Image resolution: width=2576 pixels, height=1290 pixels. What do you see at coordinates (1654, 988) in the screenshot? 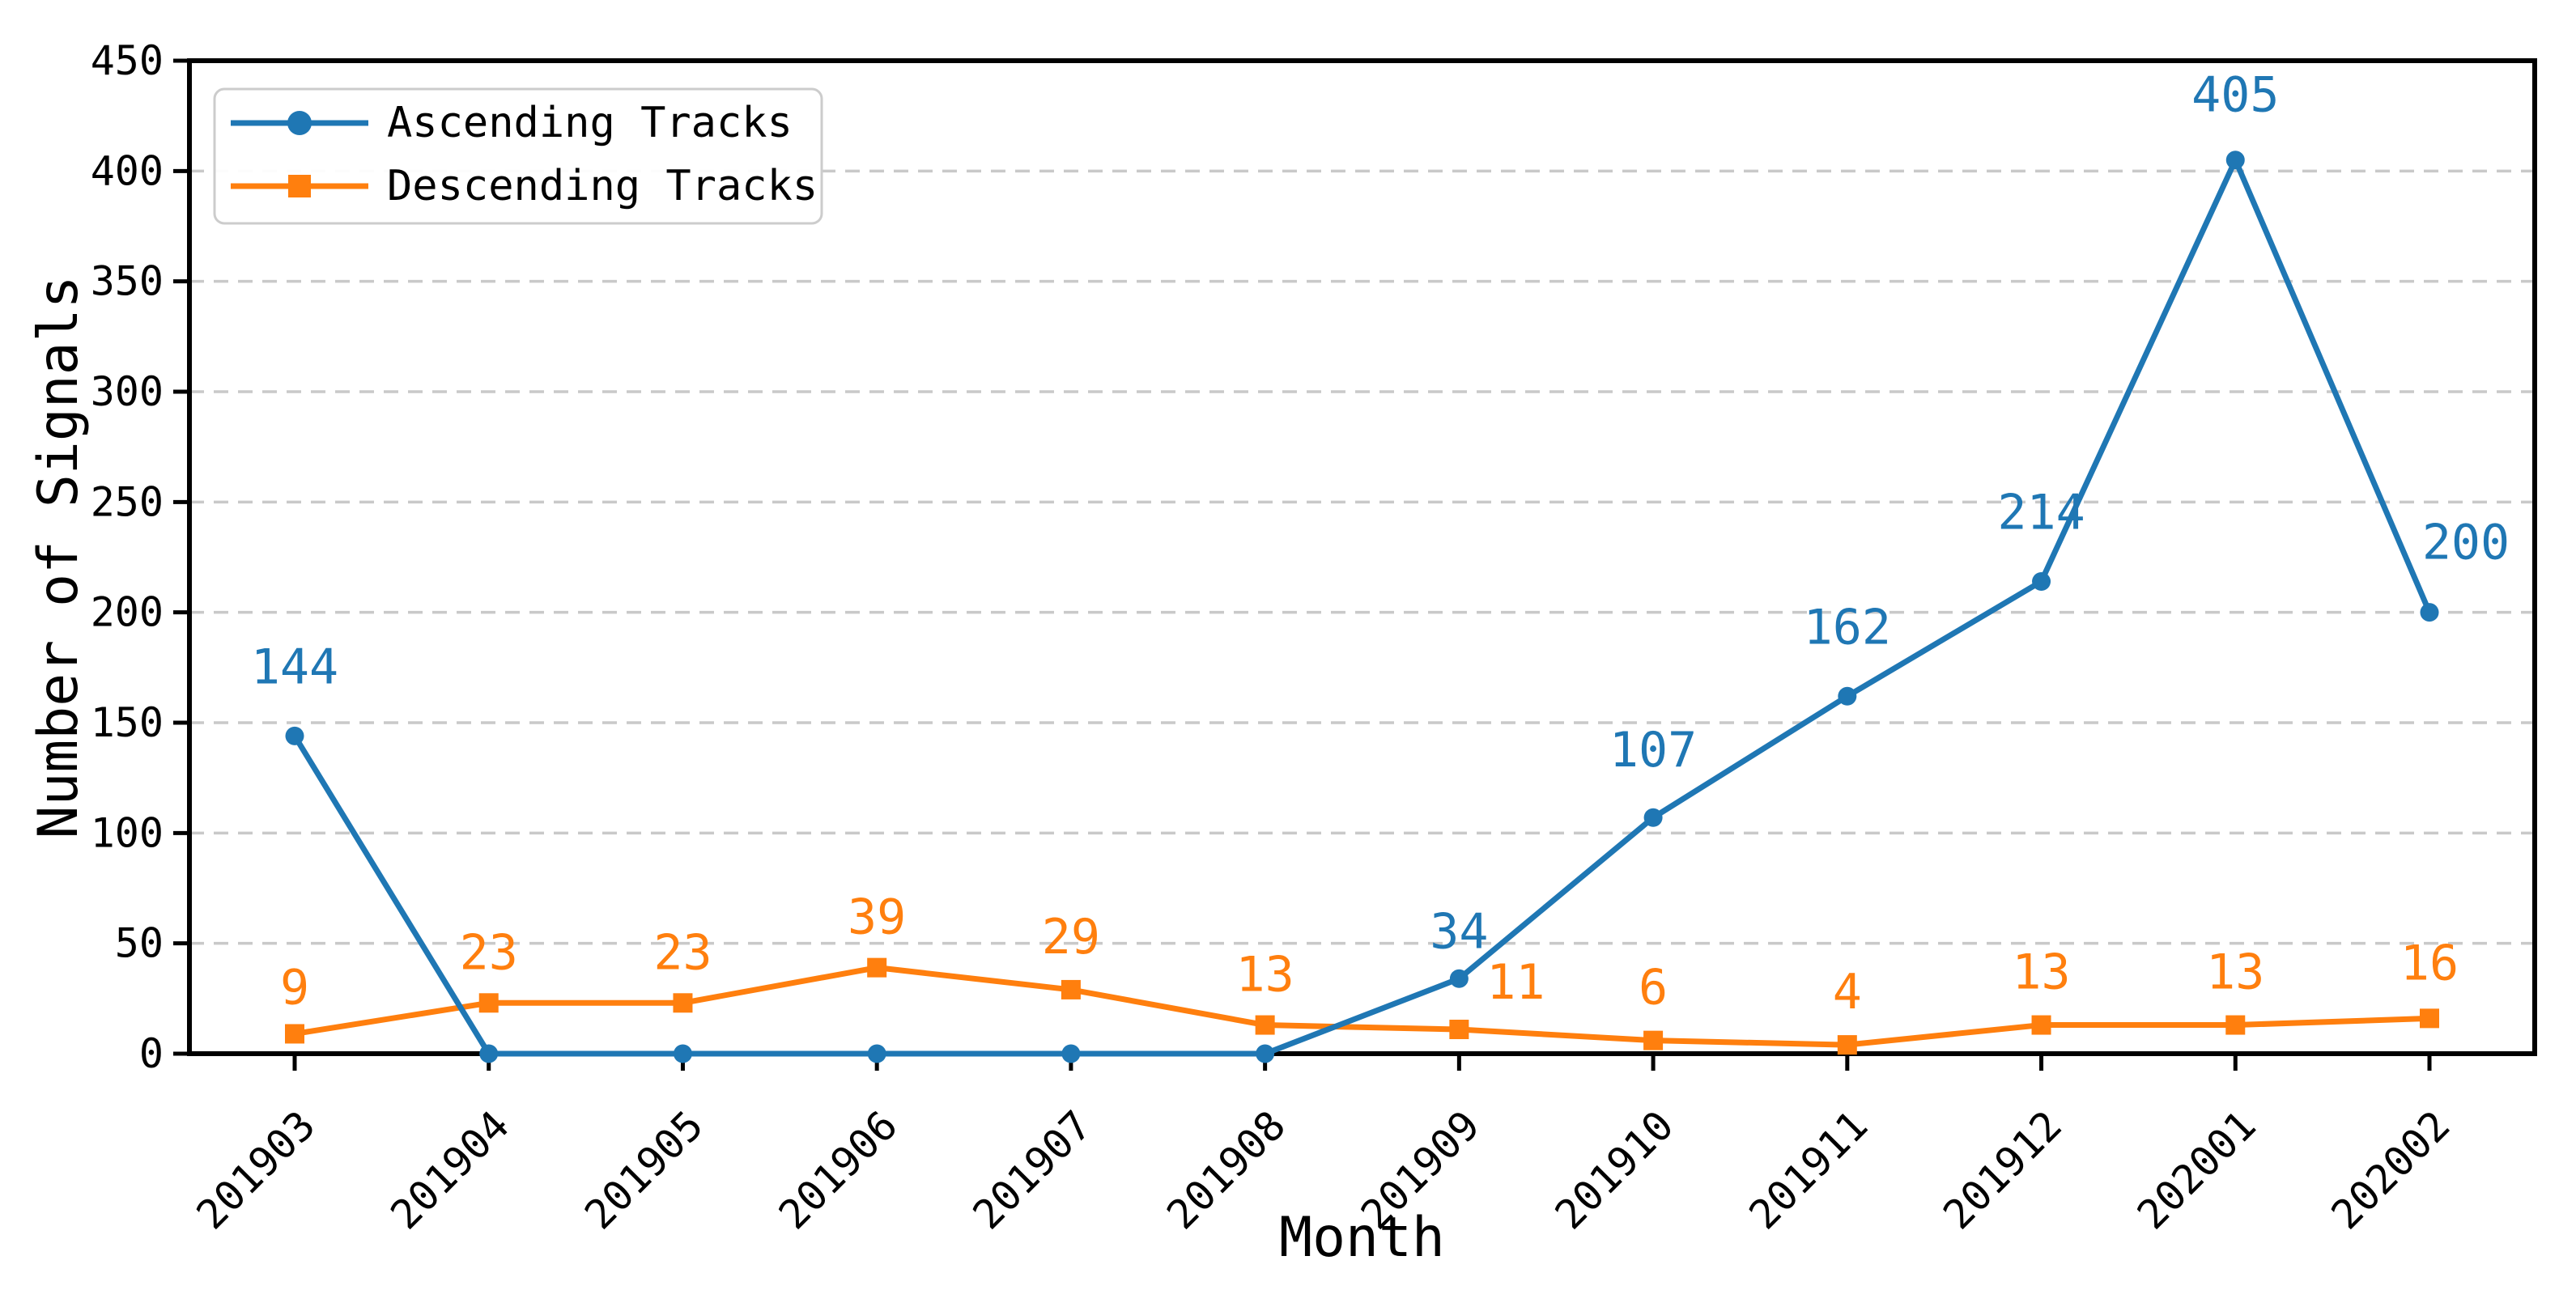
I see `descending-tracks-point-label-201910: 6` at bounding box center [1654, 988].